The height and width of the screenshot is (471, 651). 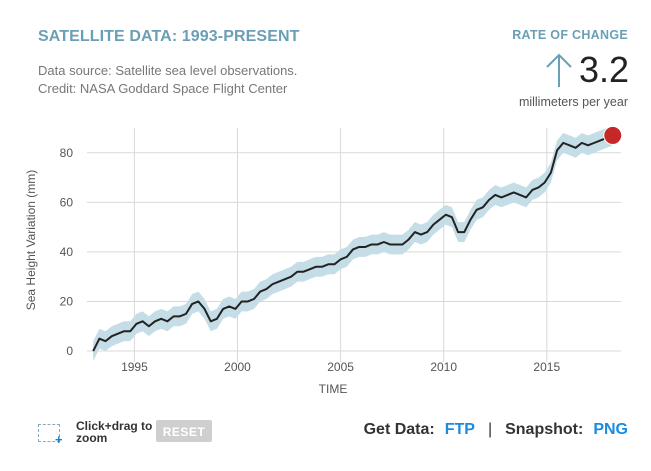 I want to click on y-tick-label: 20, so click(x=67, y=301).